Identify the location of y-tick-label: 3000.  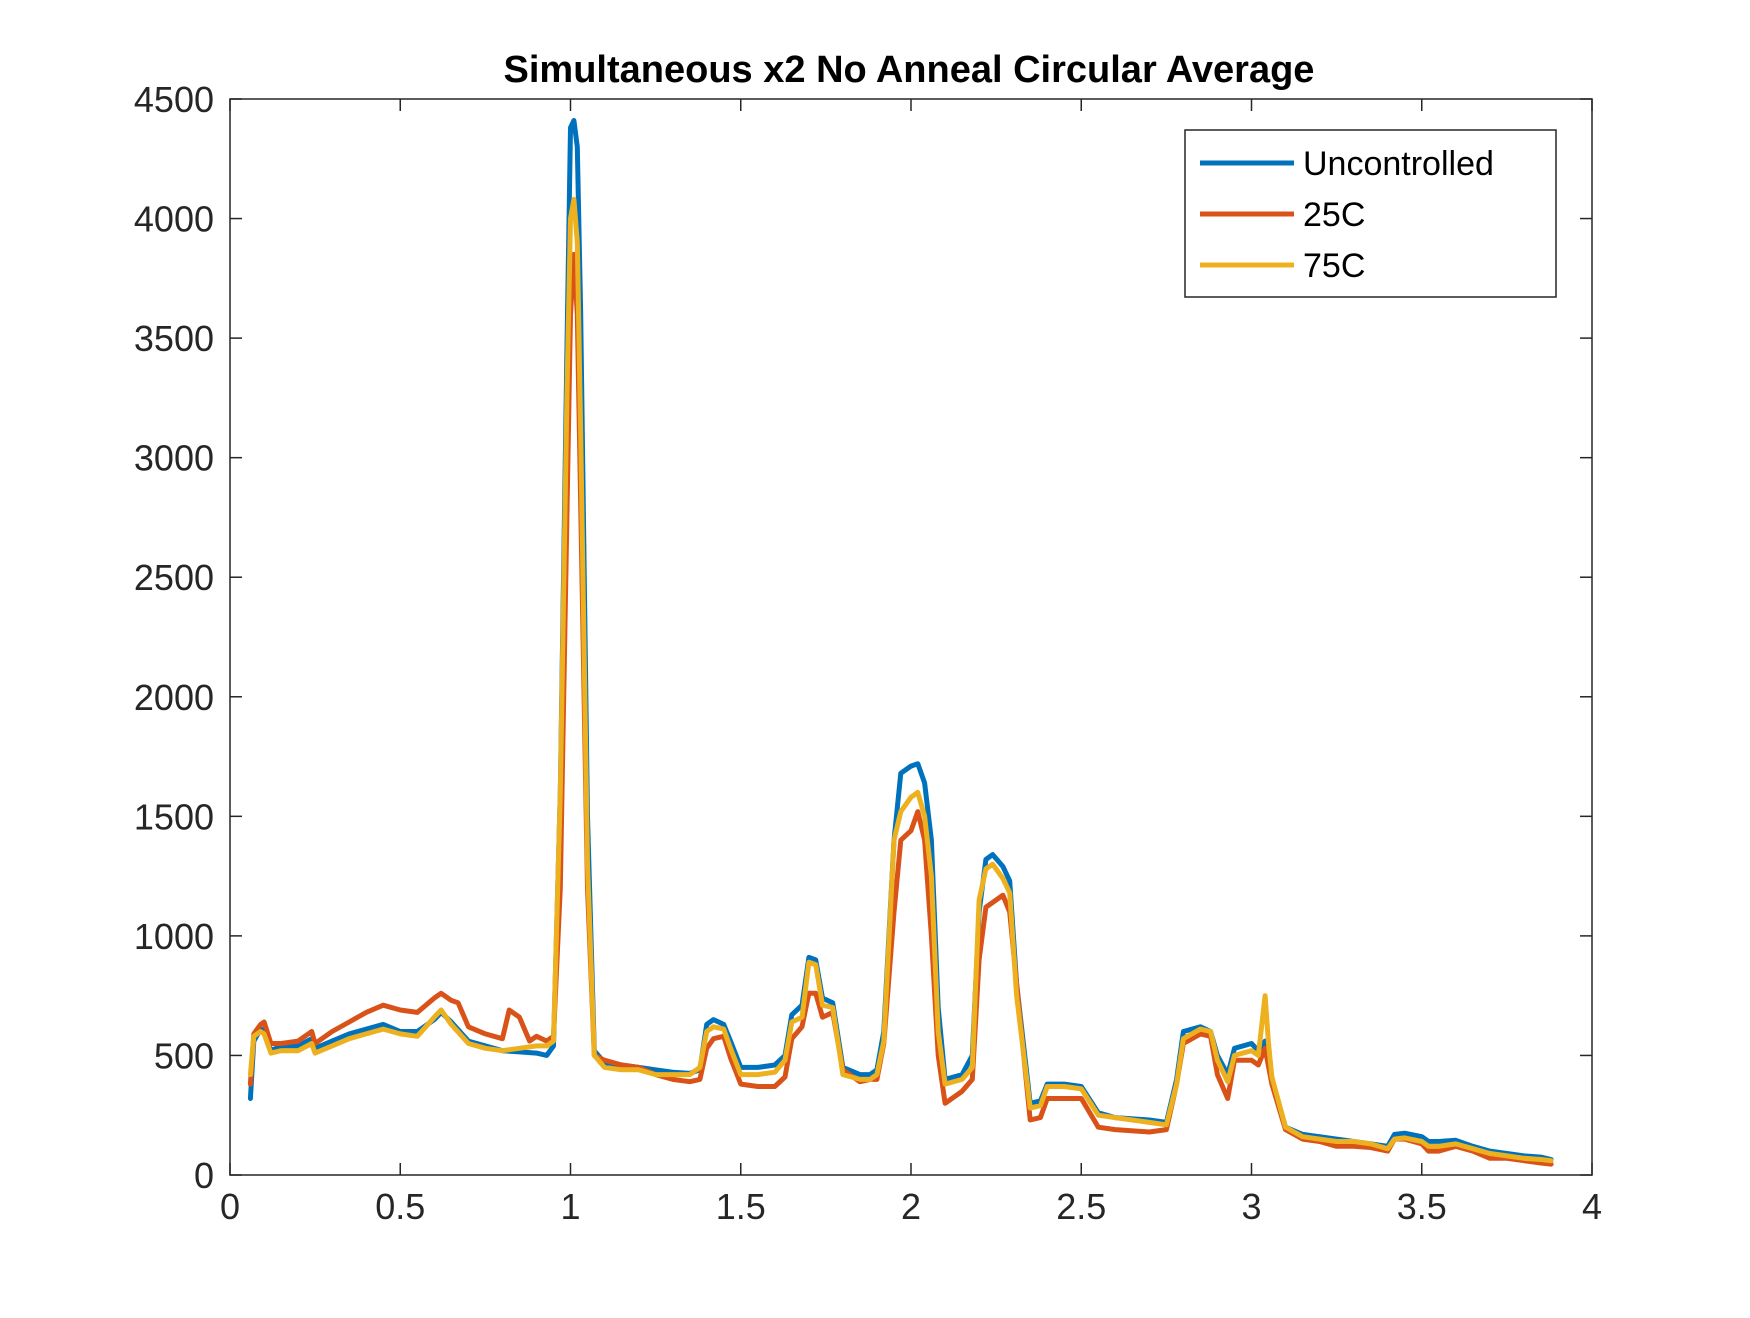
(174, 458).